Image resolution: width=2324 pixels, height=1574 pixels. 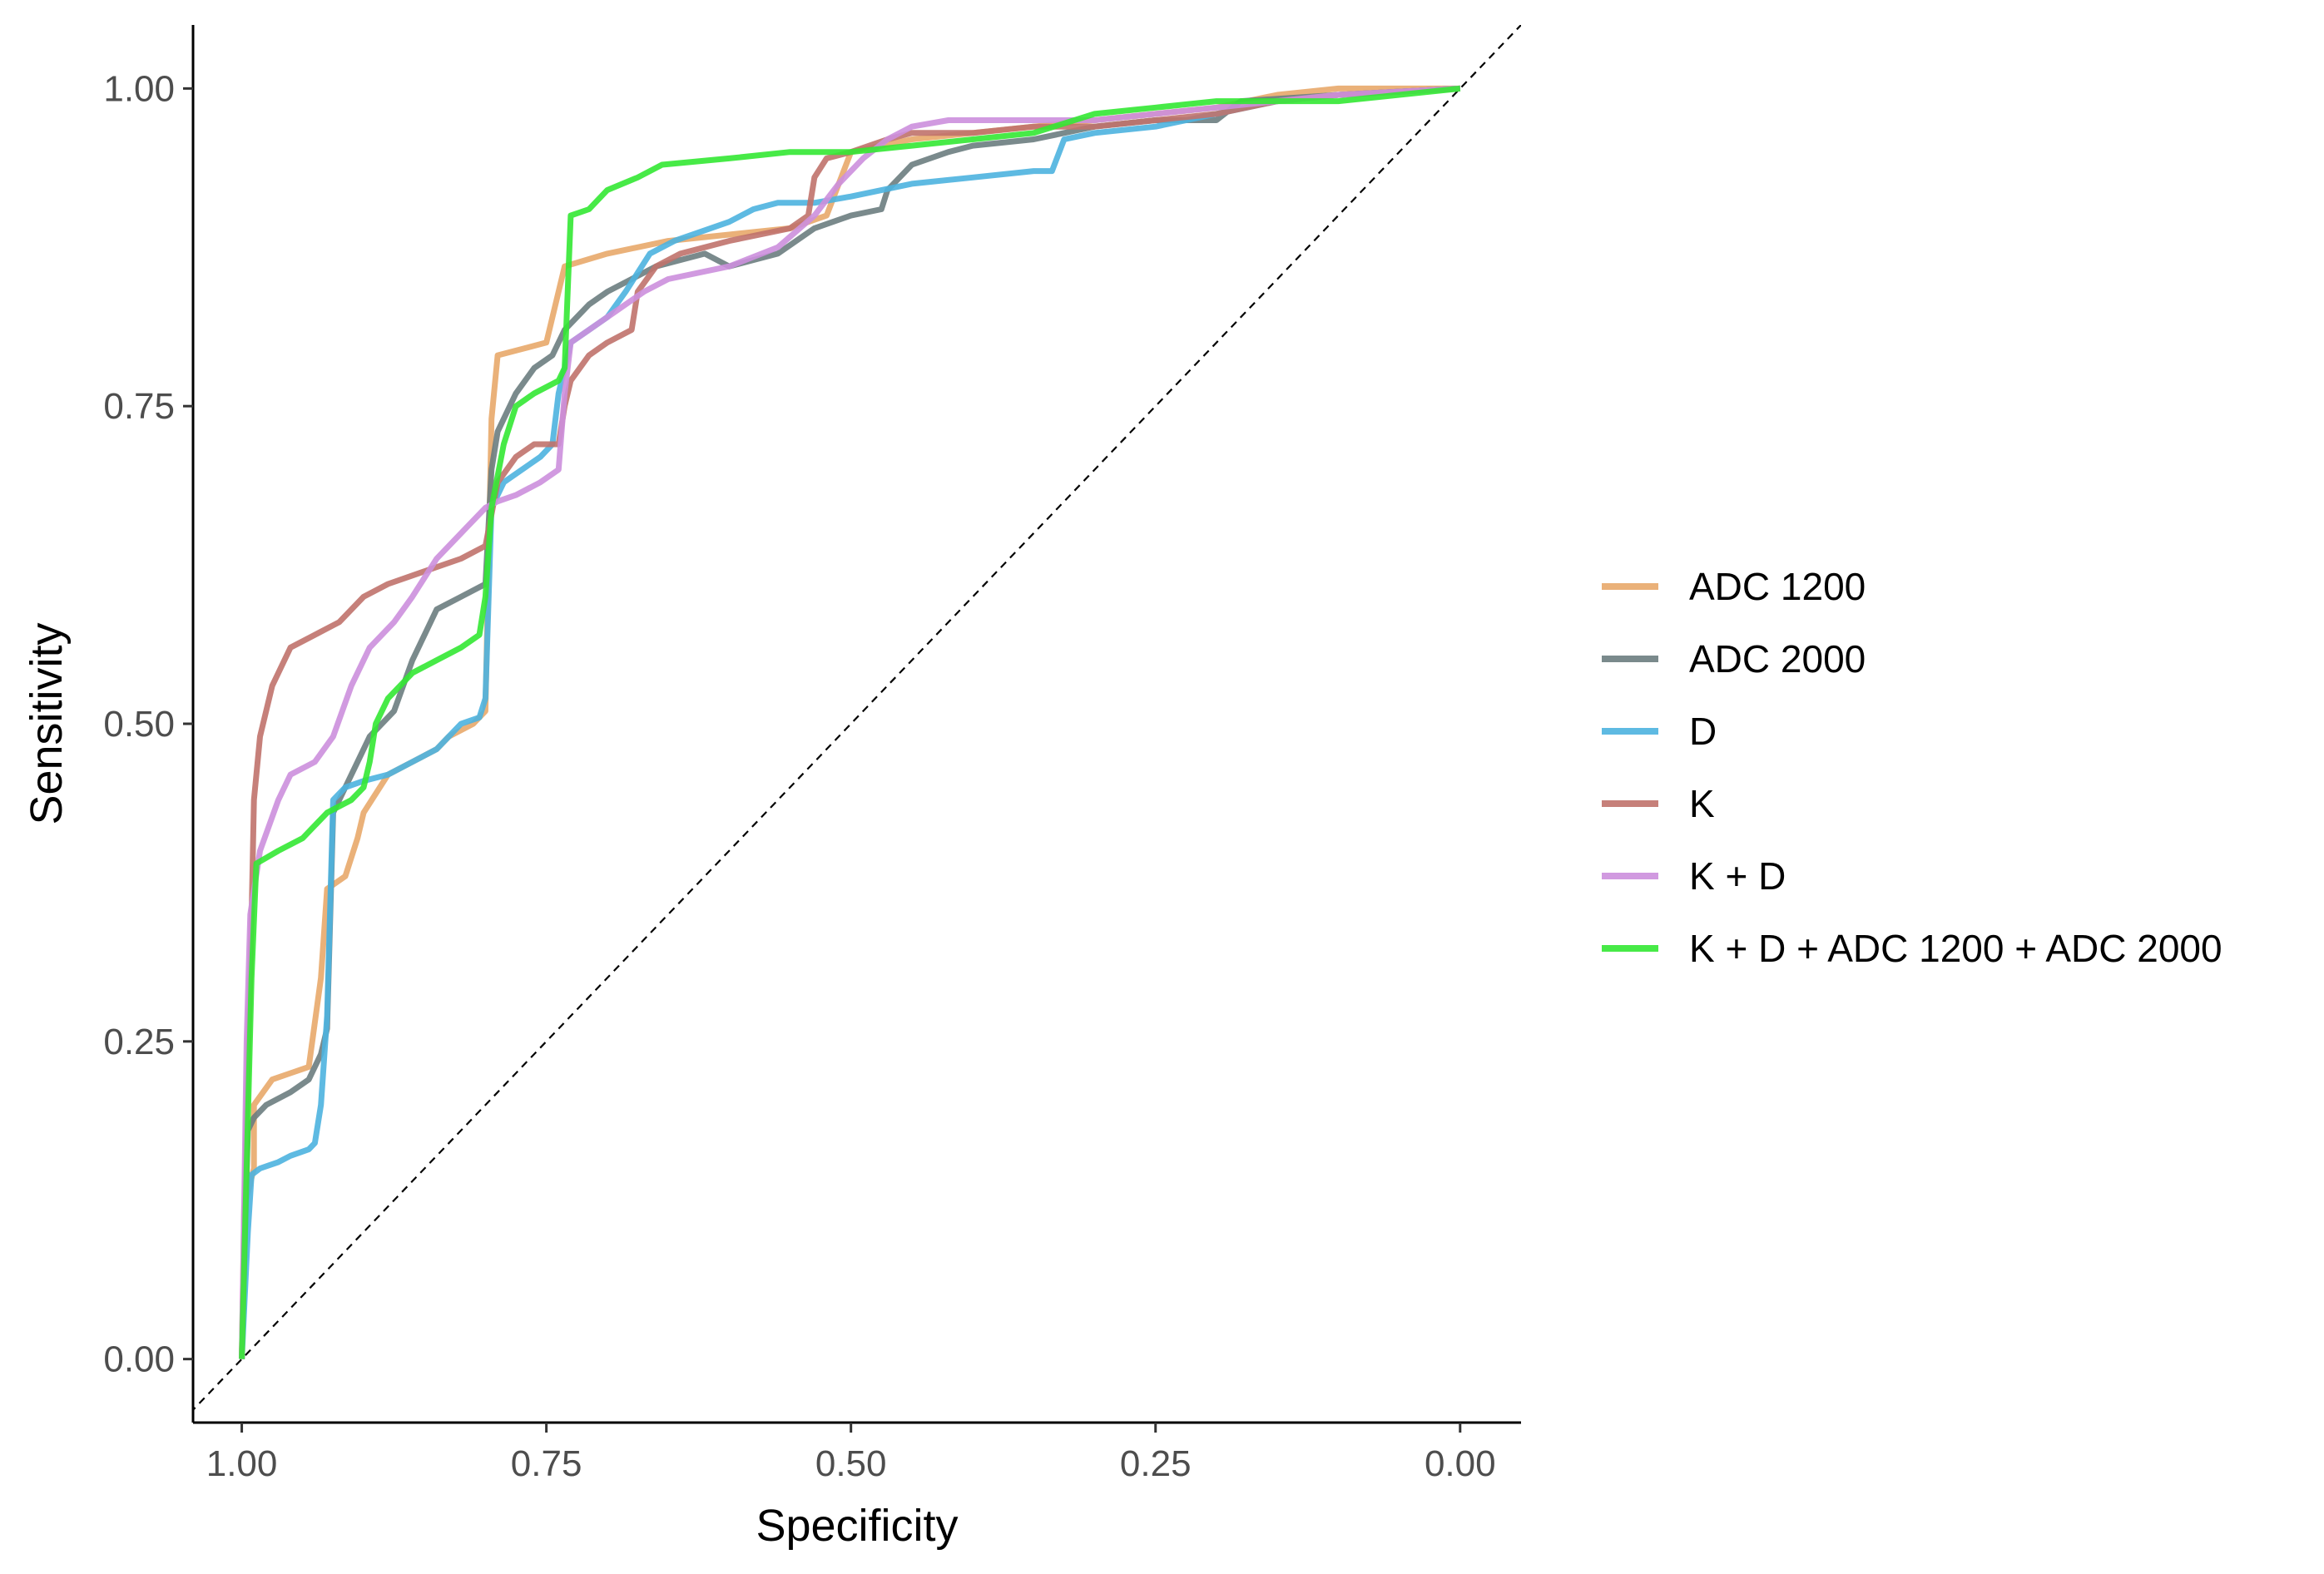 I want to click on legend-label: K + D, so click(x=1737, y=876).